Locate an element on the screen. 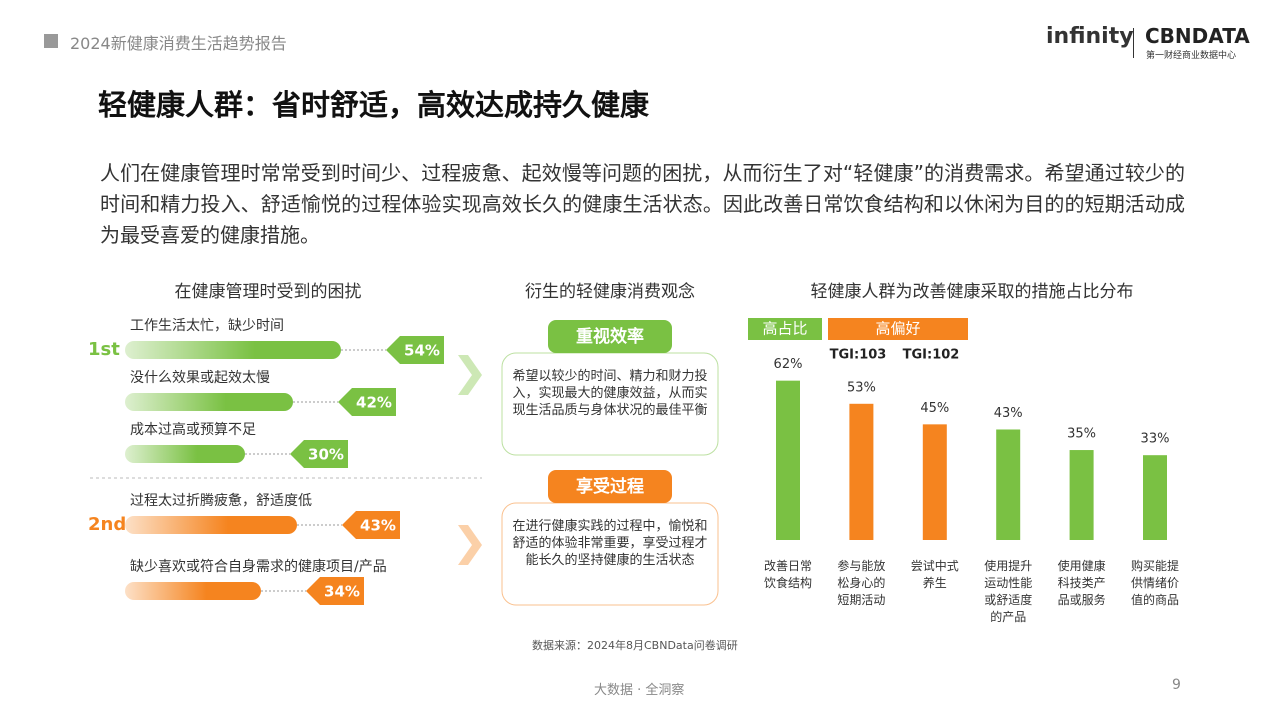  legend-label: 高占比 is located at coordinates (784, 329).